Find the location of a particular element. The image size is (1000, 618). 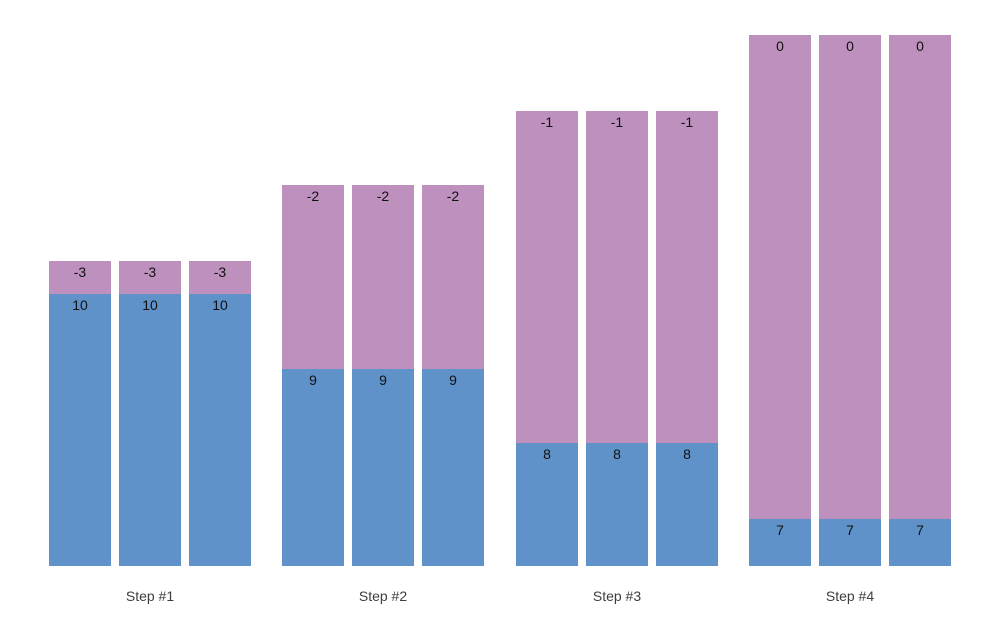

bar-group-step-1: -3 10 -3 10 -3 10 is located at coordinates (150, 413).